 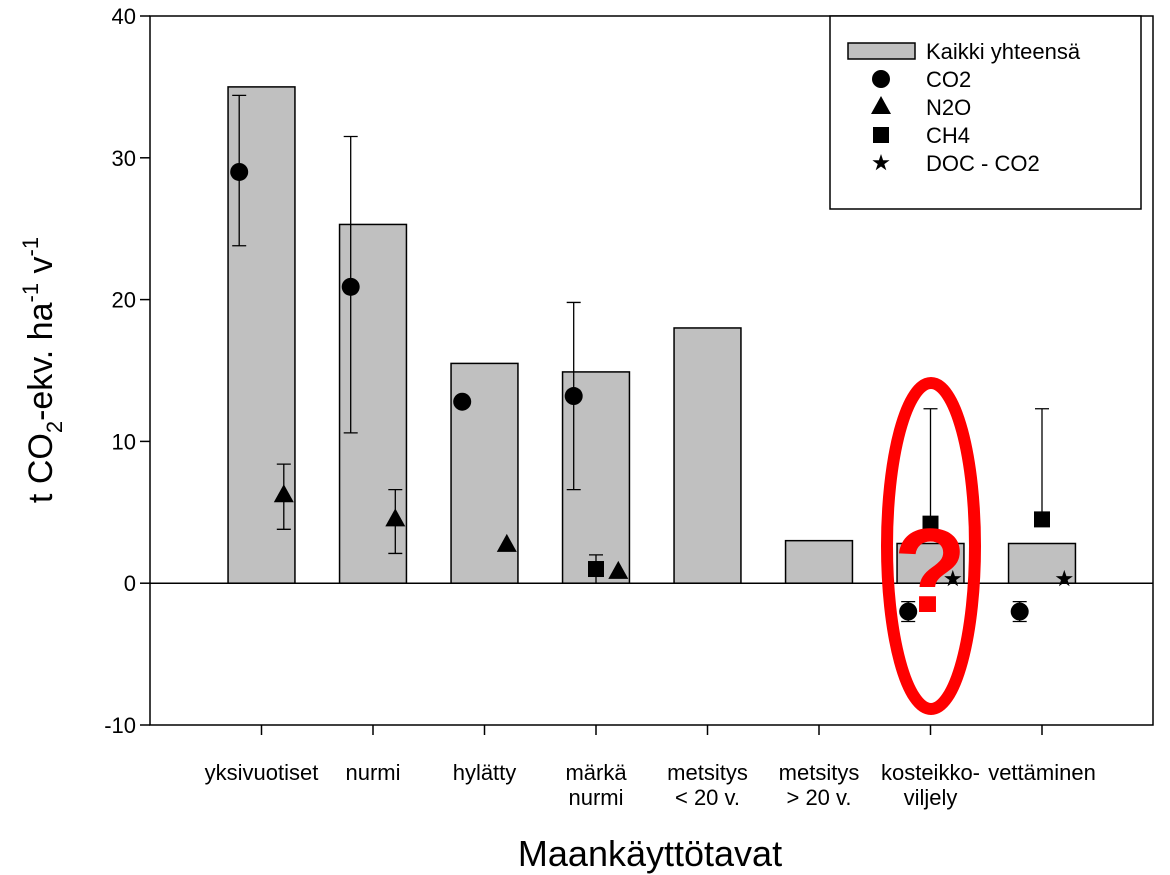 I want to click on y-title-part: 2, so click(x=54, y=427).